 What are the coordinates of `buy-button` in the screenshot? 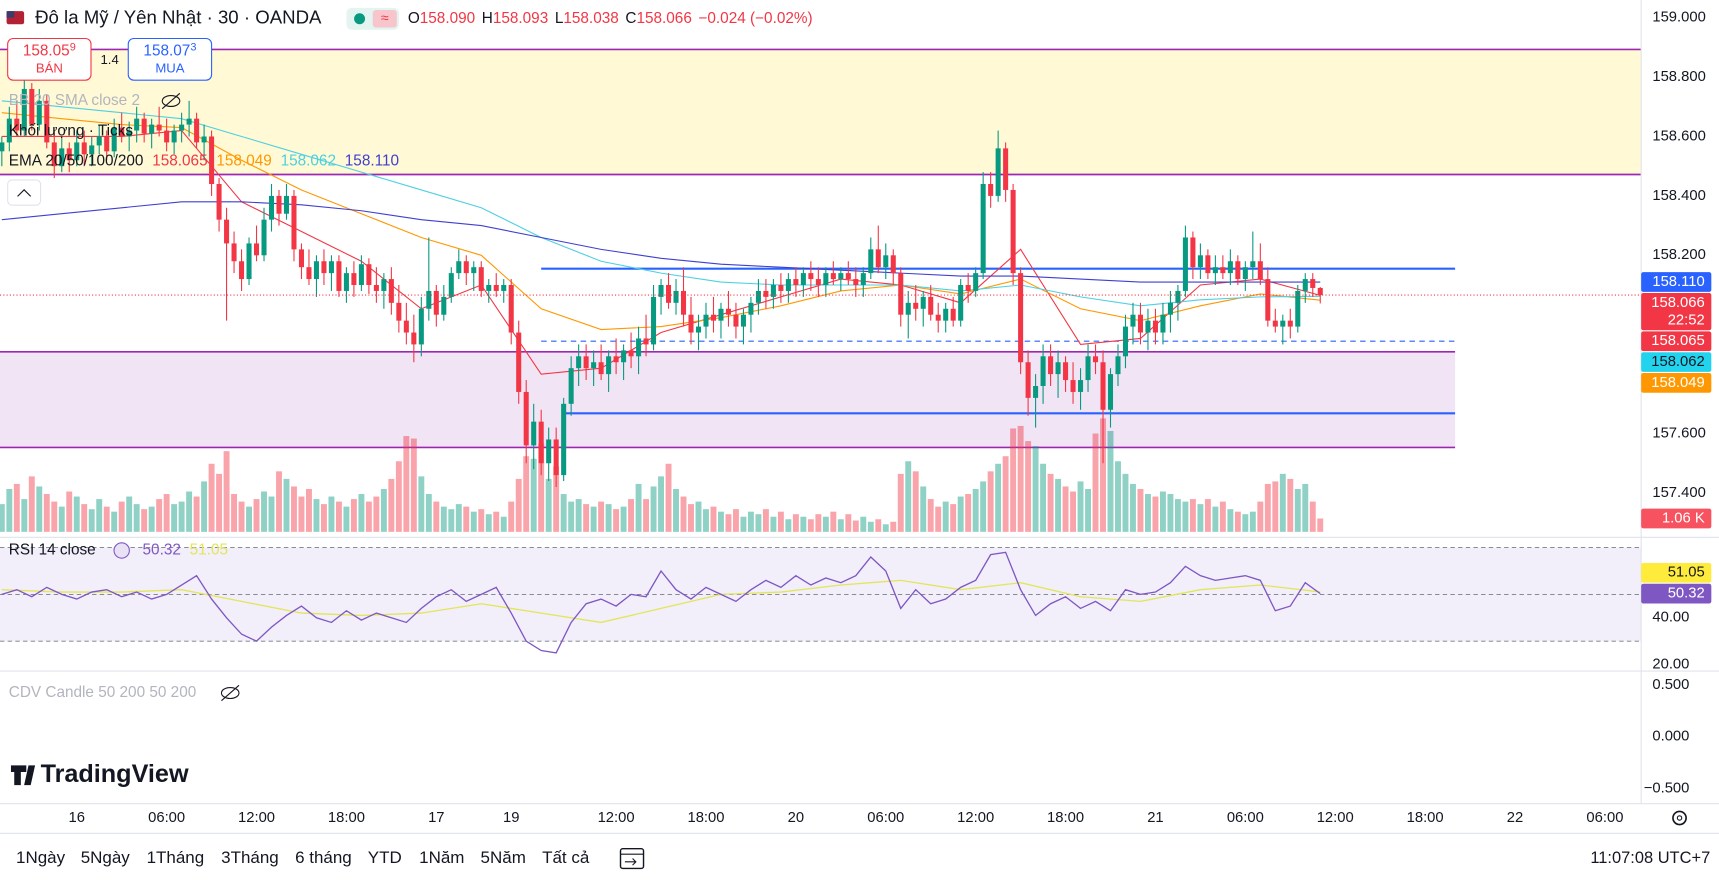 It's located at (170, 59).